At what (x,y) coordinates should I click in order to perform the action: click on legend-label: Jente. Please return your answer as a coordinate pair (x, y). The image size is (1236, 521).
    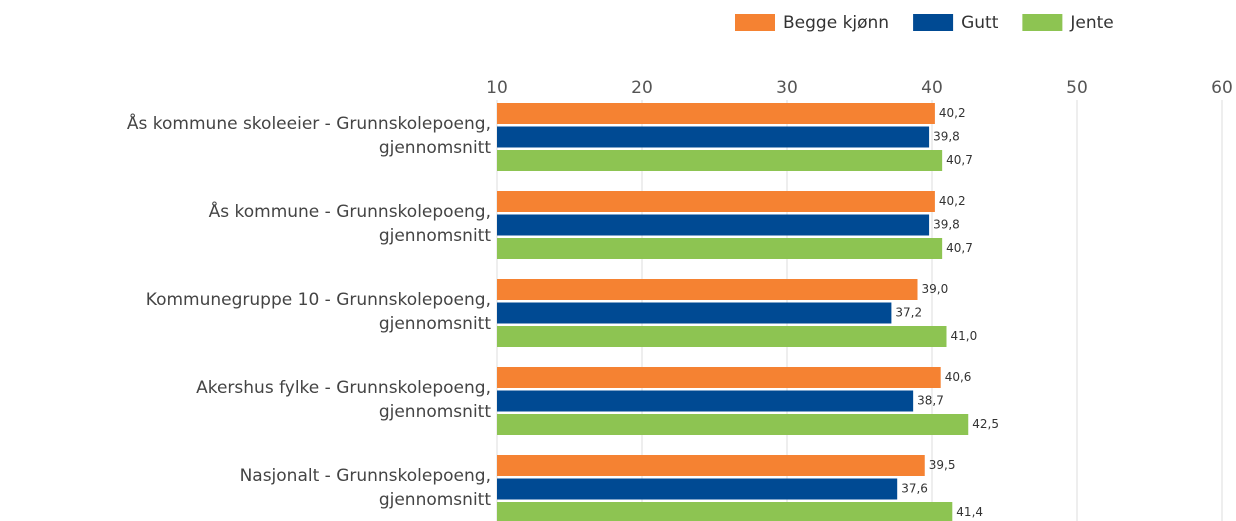
    Looking at the image, I should click on (1091, 23).